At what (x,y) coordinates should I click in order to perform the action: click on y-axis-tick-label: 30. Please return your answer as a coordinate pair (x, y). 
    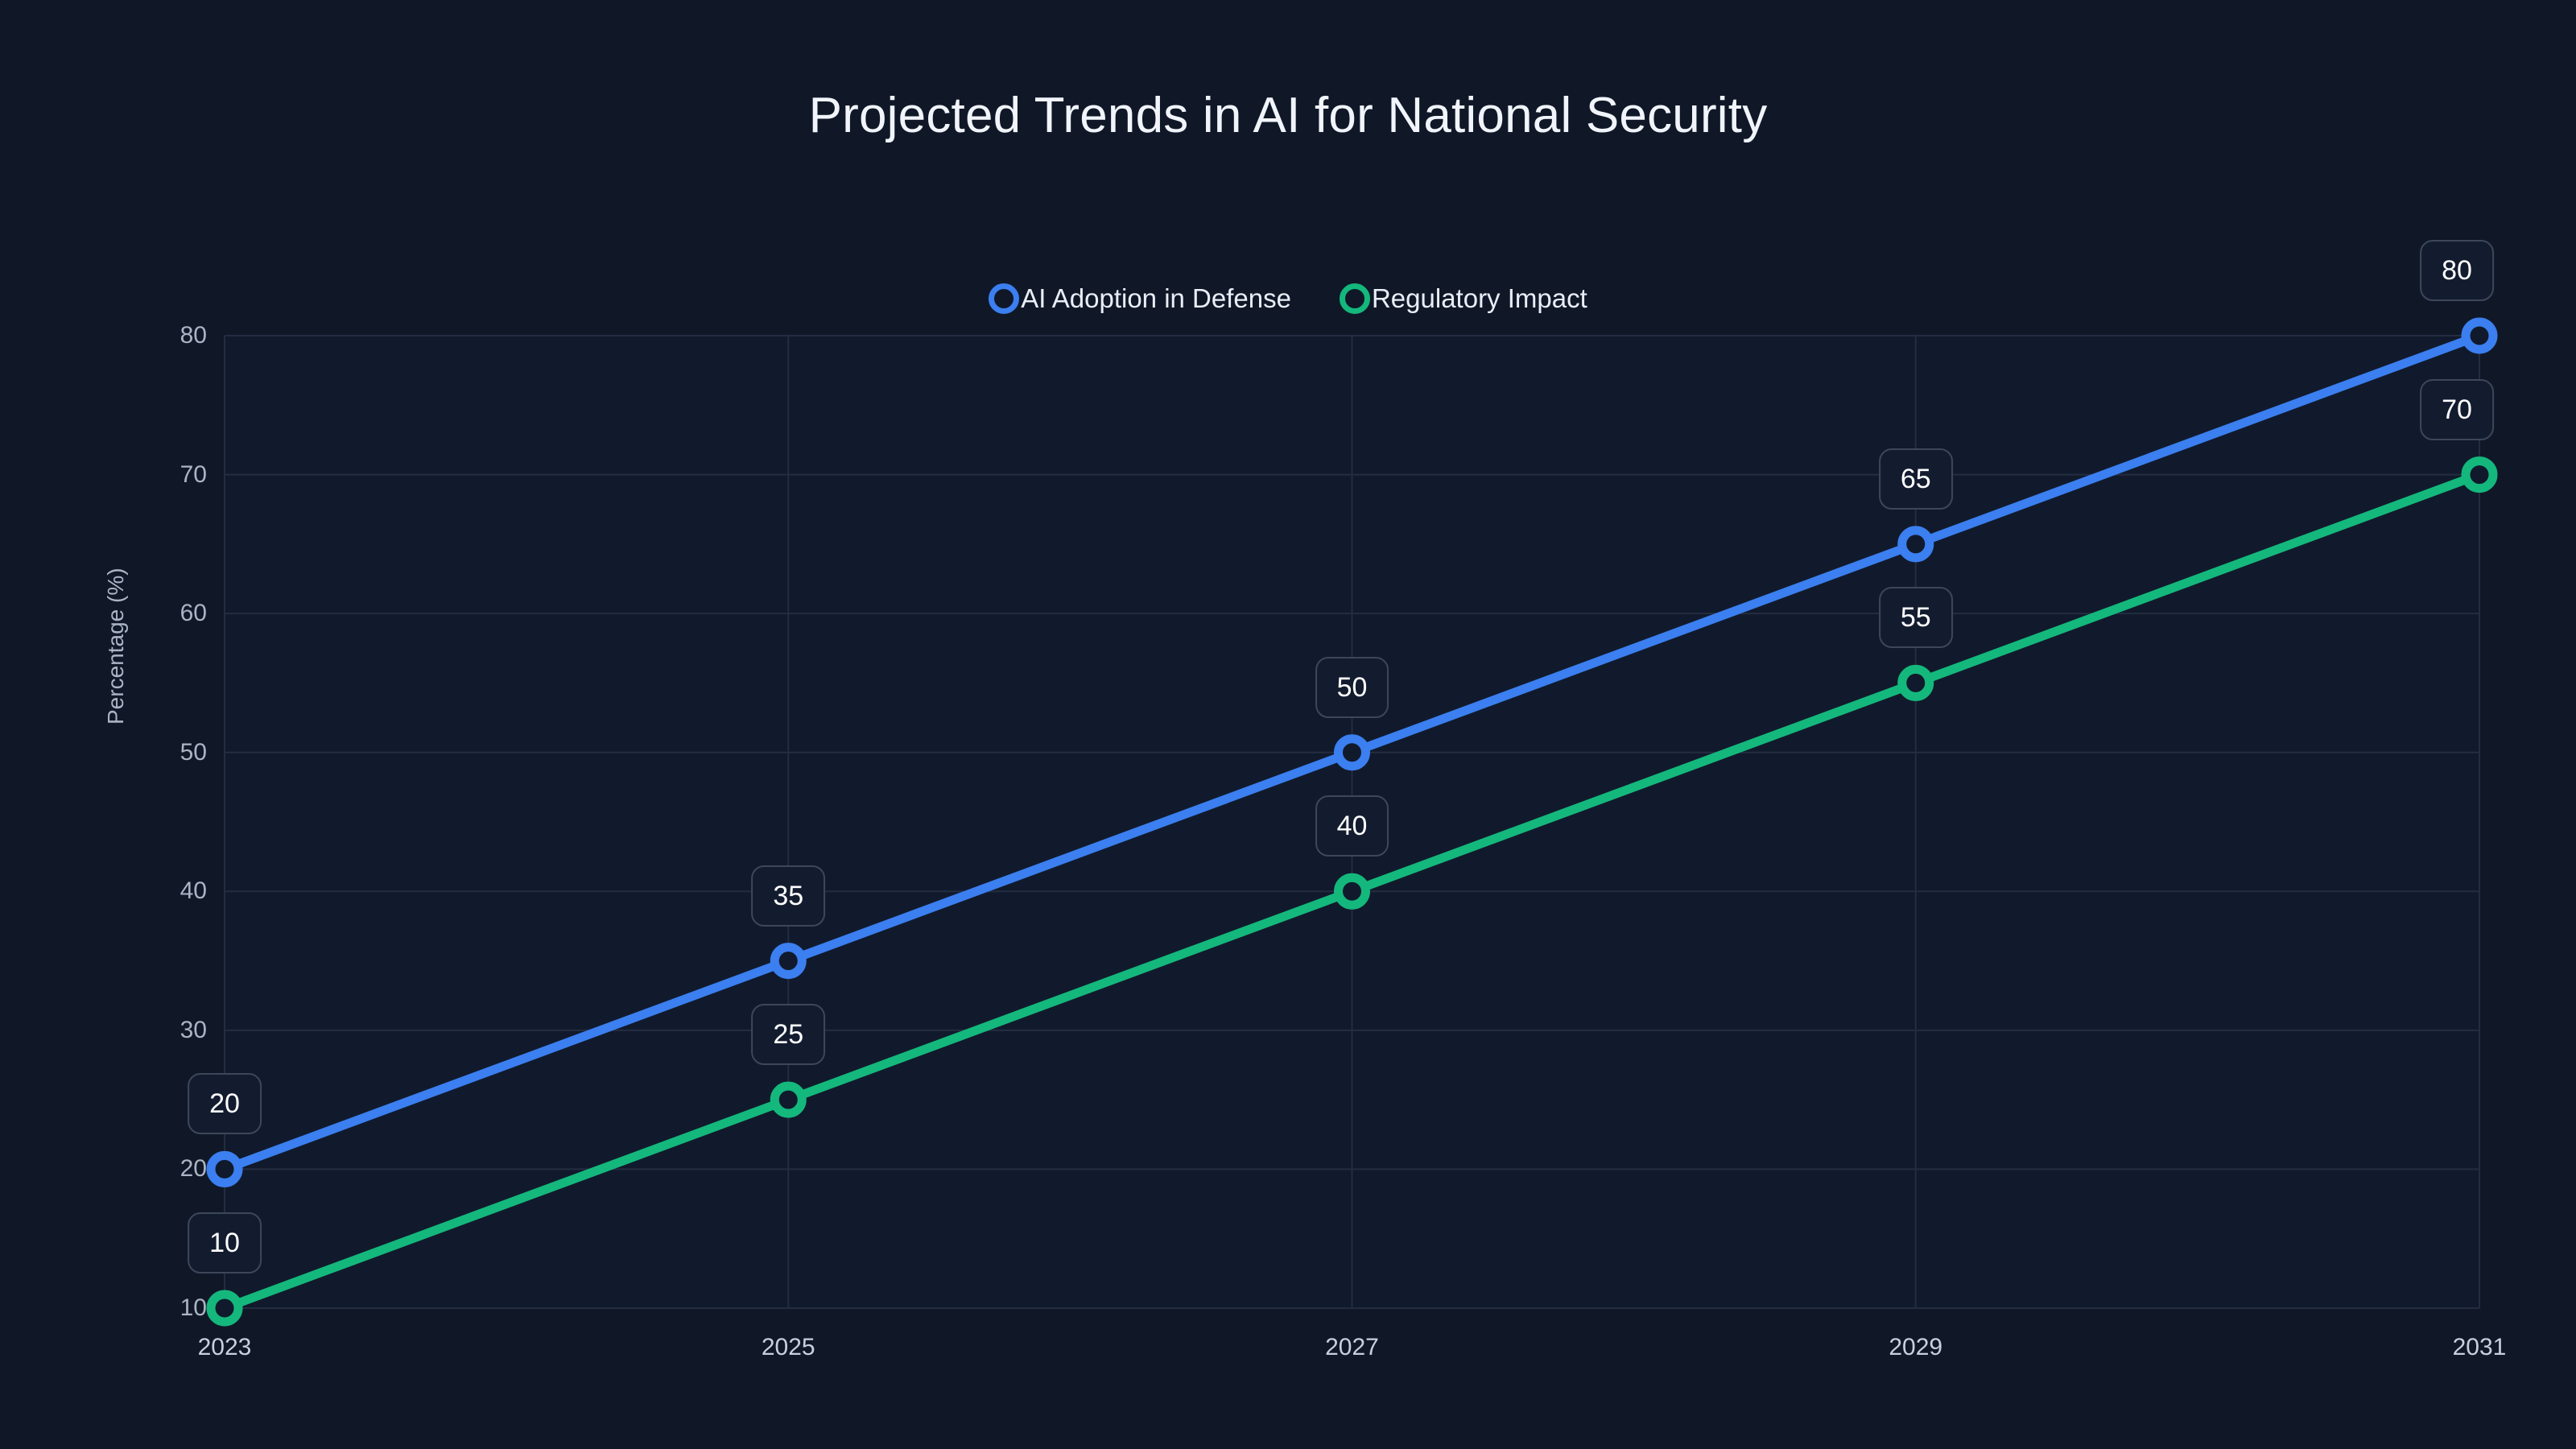
    Looking at the image, I should click on (193, 1029).